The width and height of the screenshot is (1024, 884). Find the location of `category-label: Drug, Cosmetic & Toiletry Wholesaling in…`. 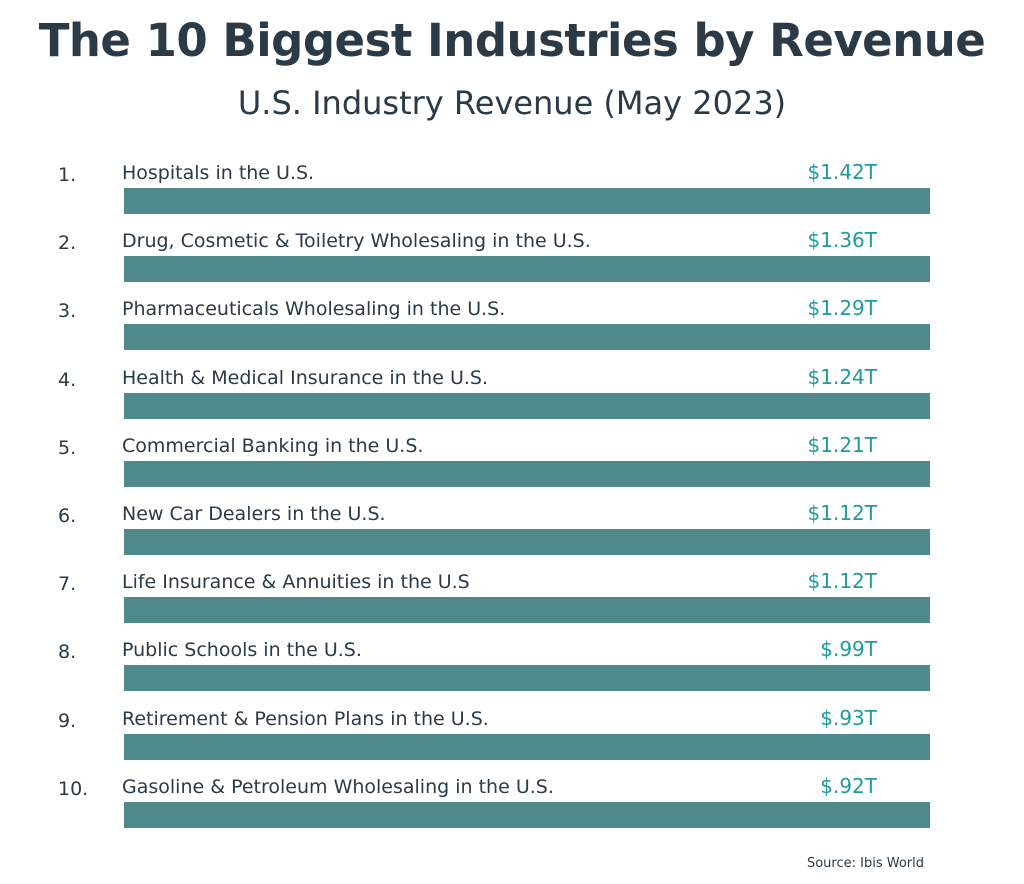

category-label: Drug, Cosmetic & Toiletry Wholesaling in… is located at coordinates (356, 241).